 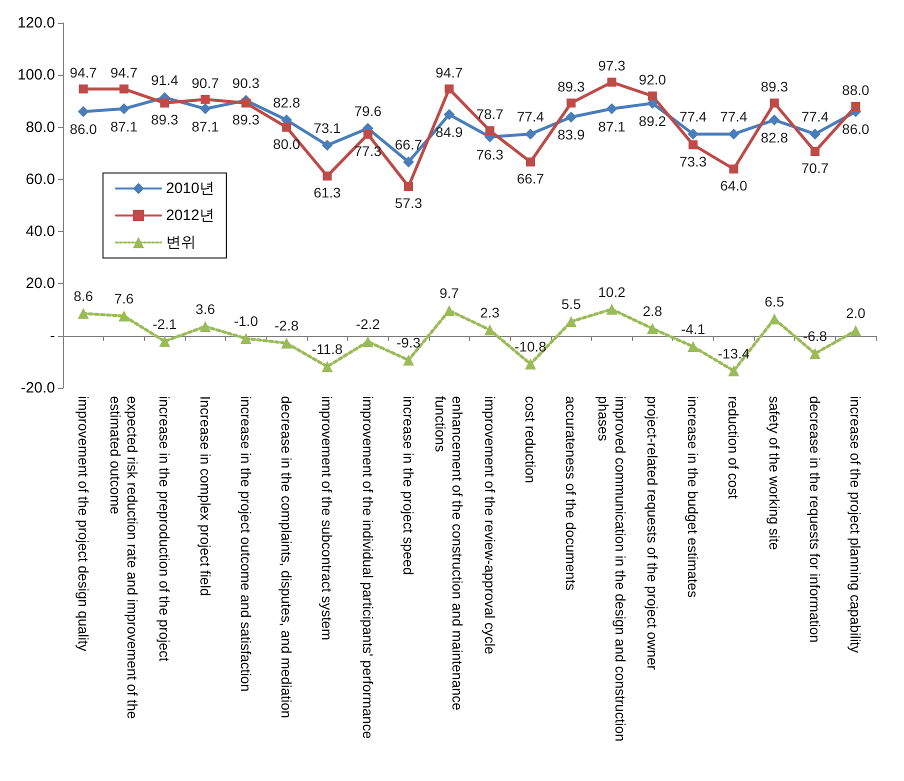 What do you see at coordinates (652, 533) in the screenshot?
I see `x-tick-label: project-related requests of the project owner` at bounding box center [652, 533].